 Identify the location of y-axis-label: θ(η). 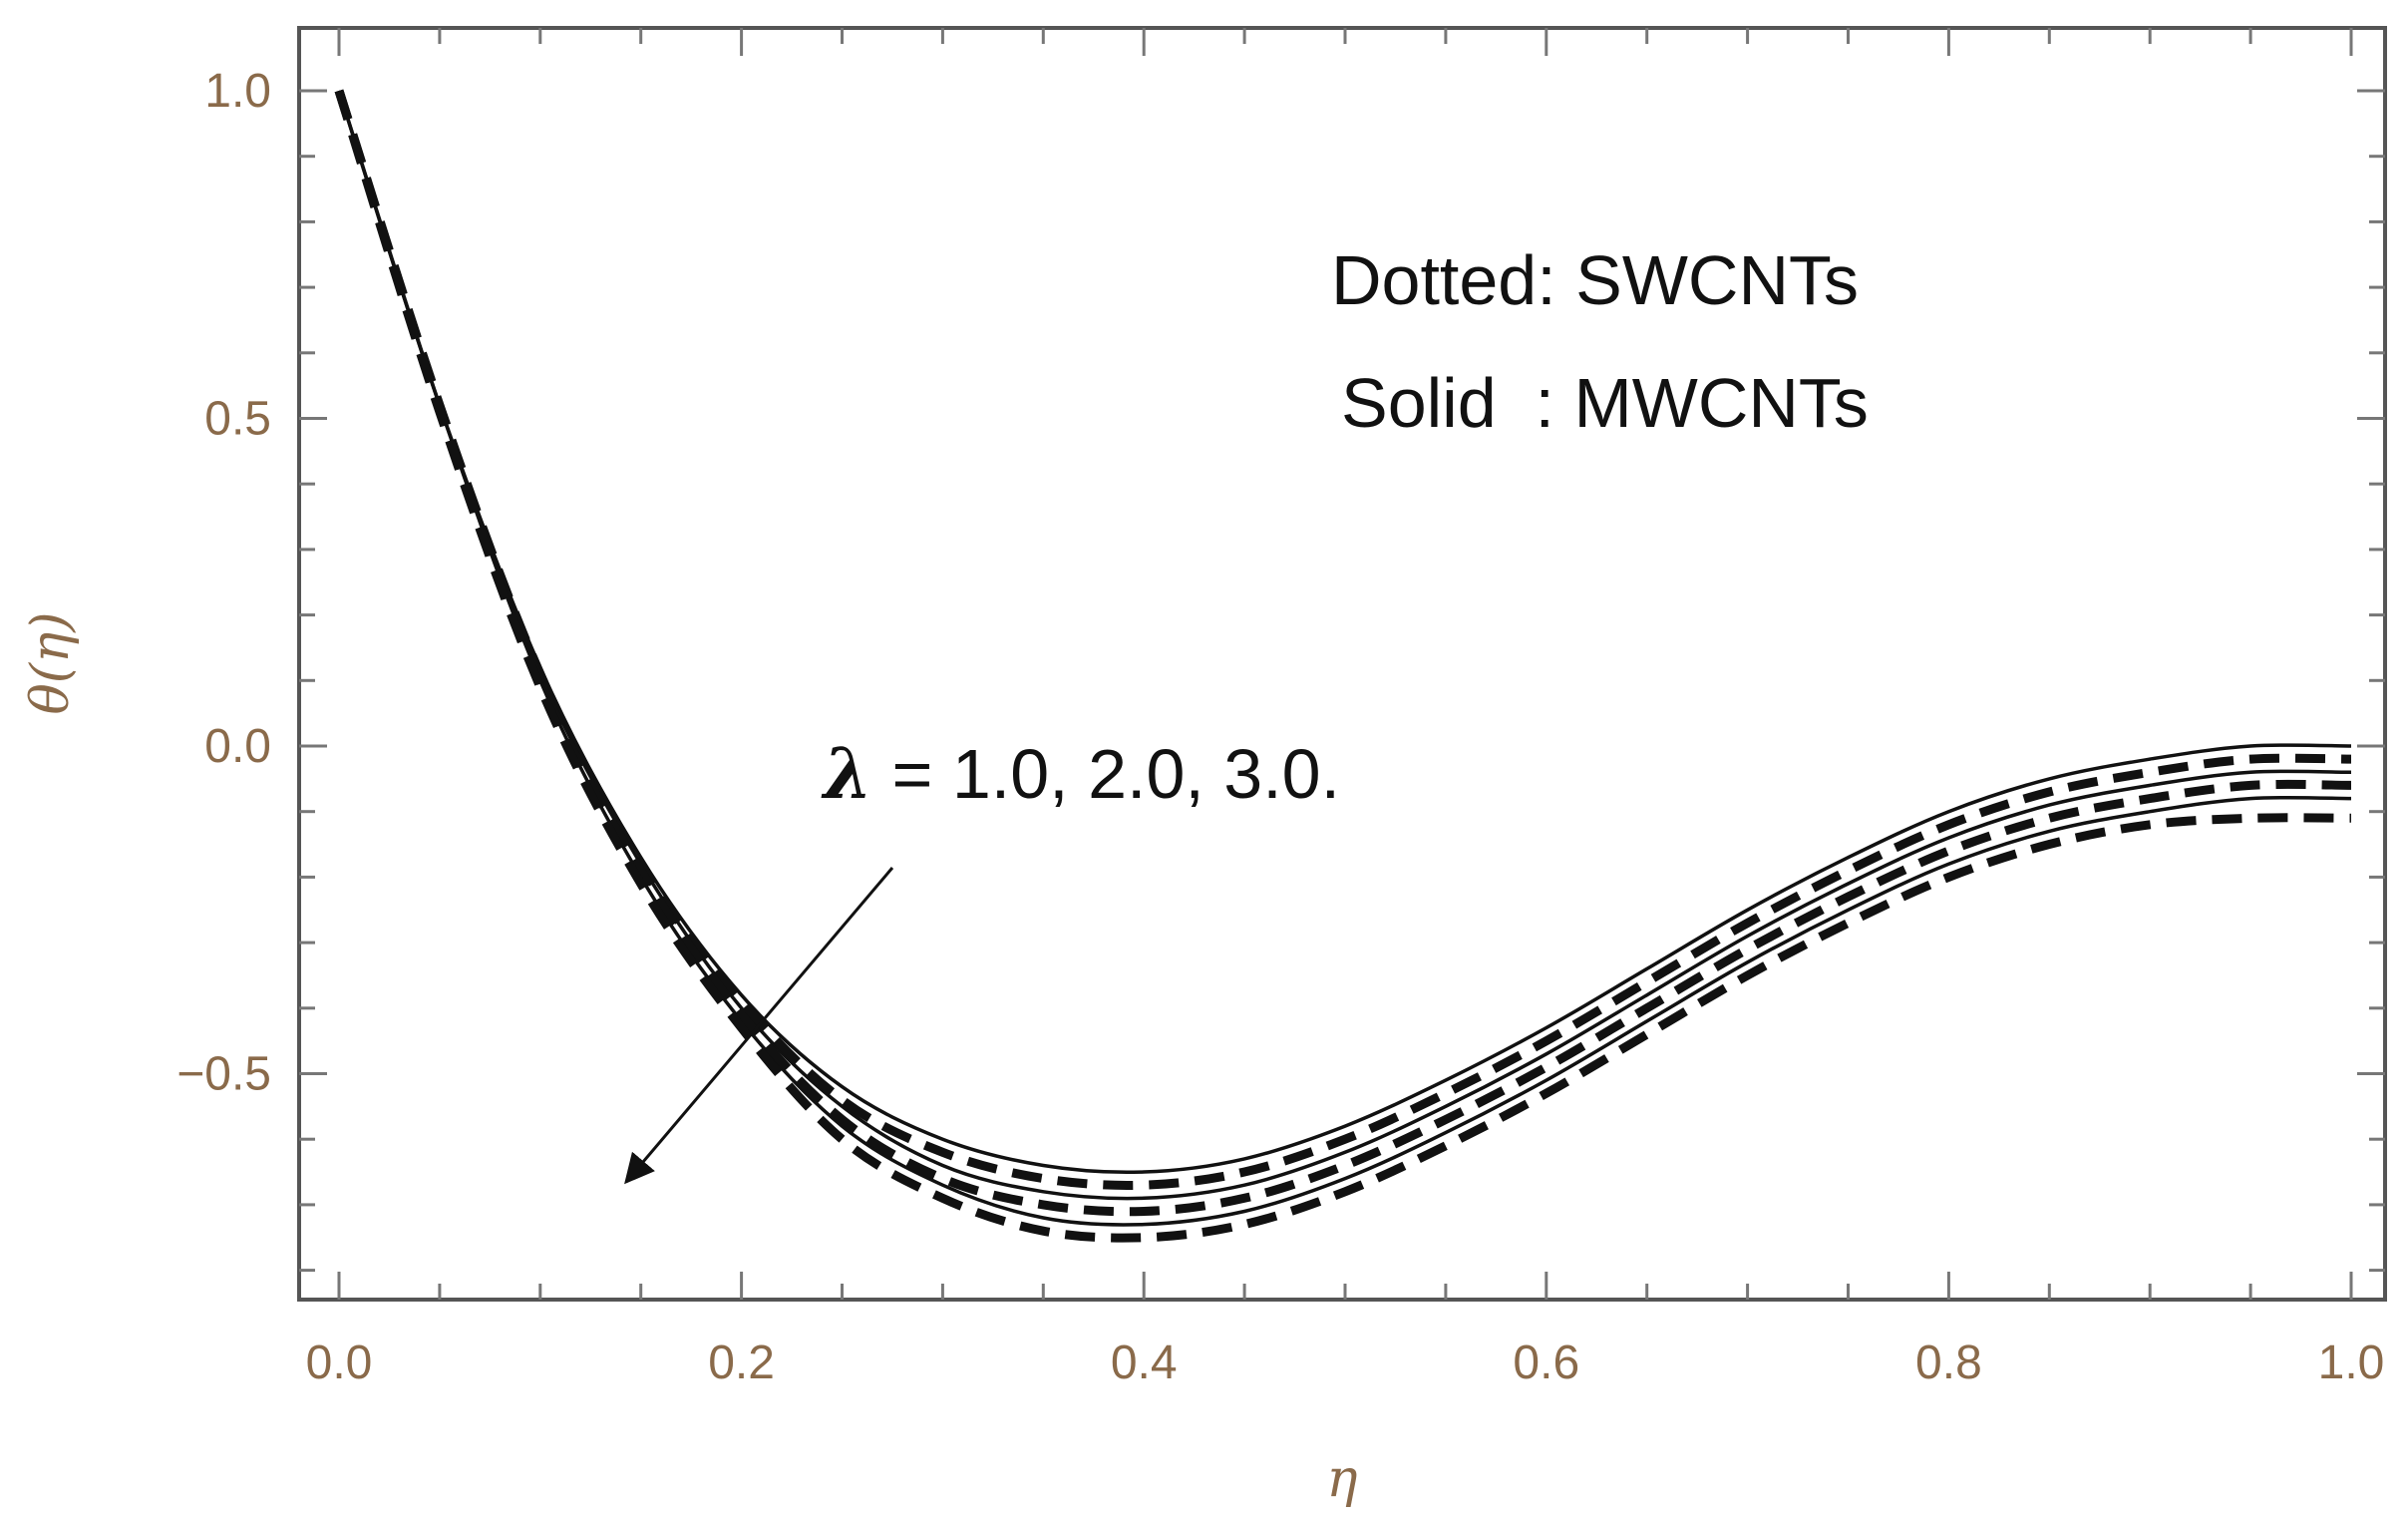
(51, 662).